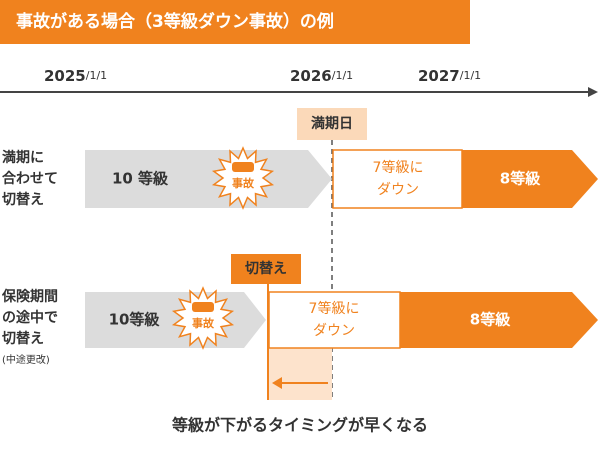 The height and width of the screenshot is (450, 600). I want to click on early-arrow-head, so click(277, 383).